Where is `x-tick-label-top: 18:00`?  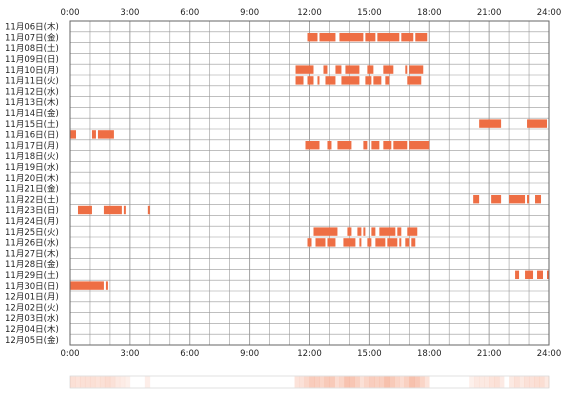 x-tick-label-top: 18:00 is located at coordinates (429, 13).